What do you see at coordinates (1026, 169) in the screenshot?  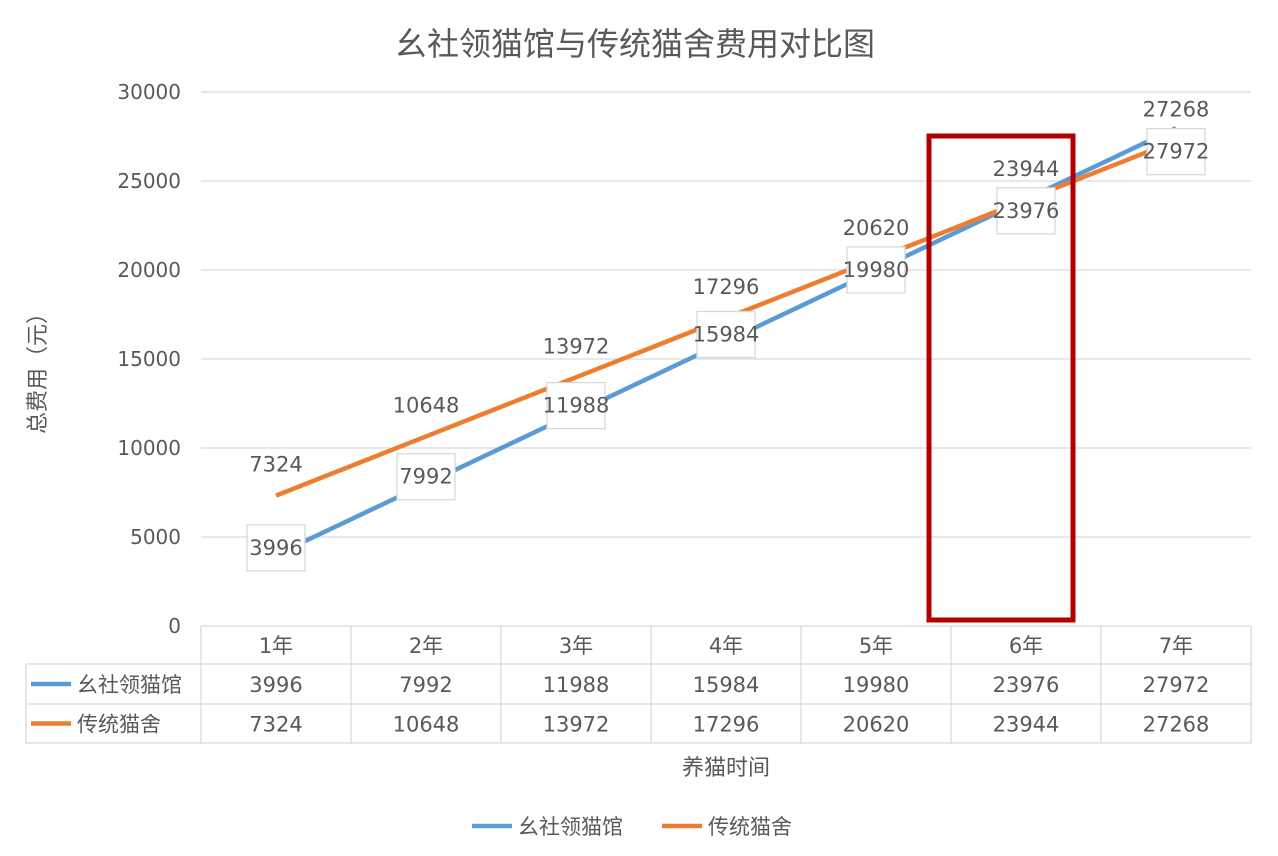 I see `data-label-series-2: 23944` at bounding box center [1026, 169].